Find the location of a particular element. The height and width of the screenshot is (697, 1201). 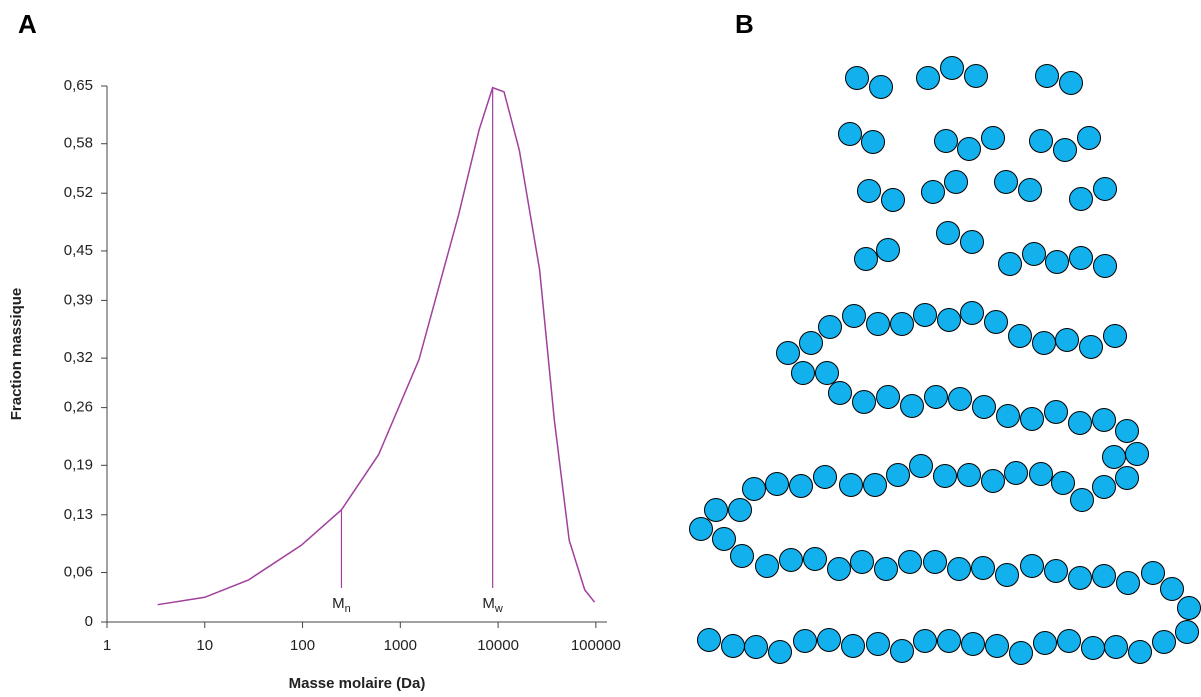

x-tick-label: 1000 is located at coordinates (400, 645).